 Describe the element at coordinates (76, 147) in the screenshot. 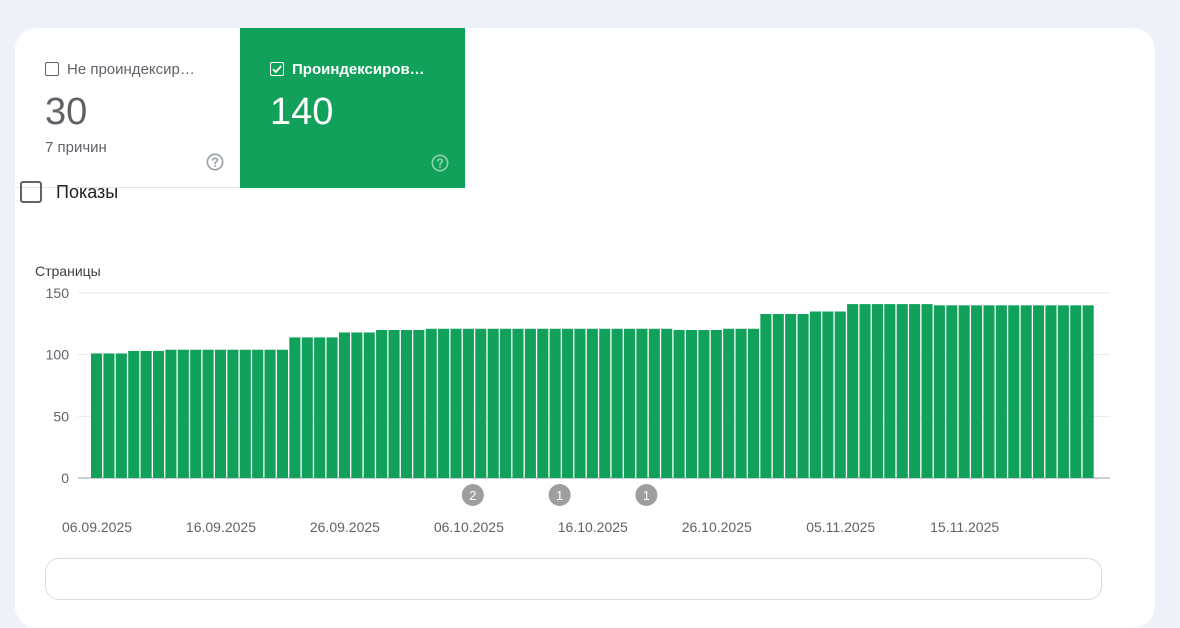

I see `not-indexed-reasons: 7 причин` at that location.